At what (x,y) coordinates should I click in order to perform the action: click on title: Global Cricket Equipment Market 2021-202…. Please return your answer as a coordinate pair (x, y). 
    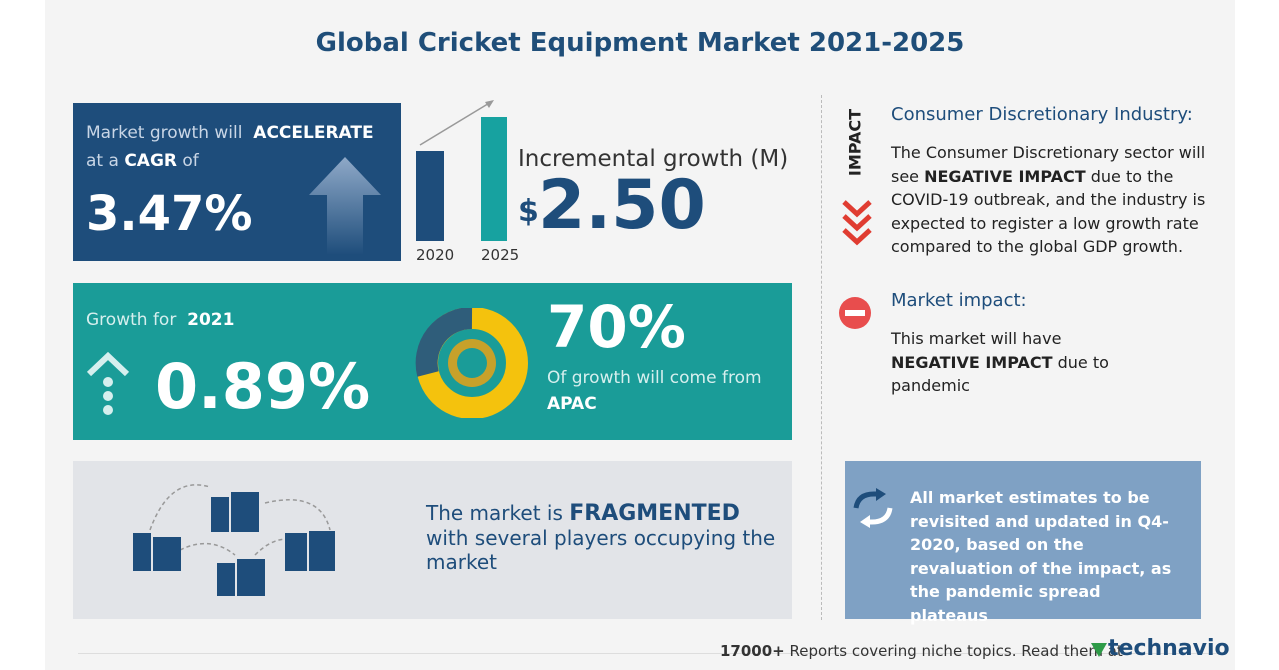
    Looking at the image, I should click on (640, 43).